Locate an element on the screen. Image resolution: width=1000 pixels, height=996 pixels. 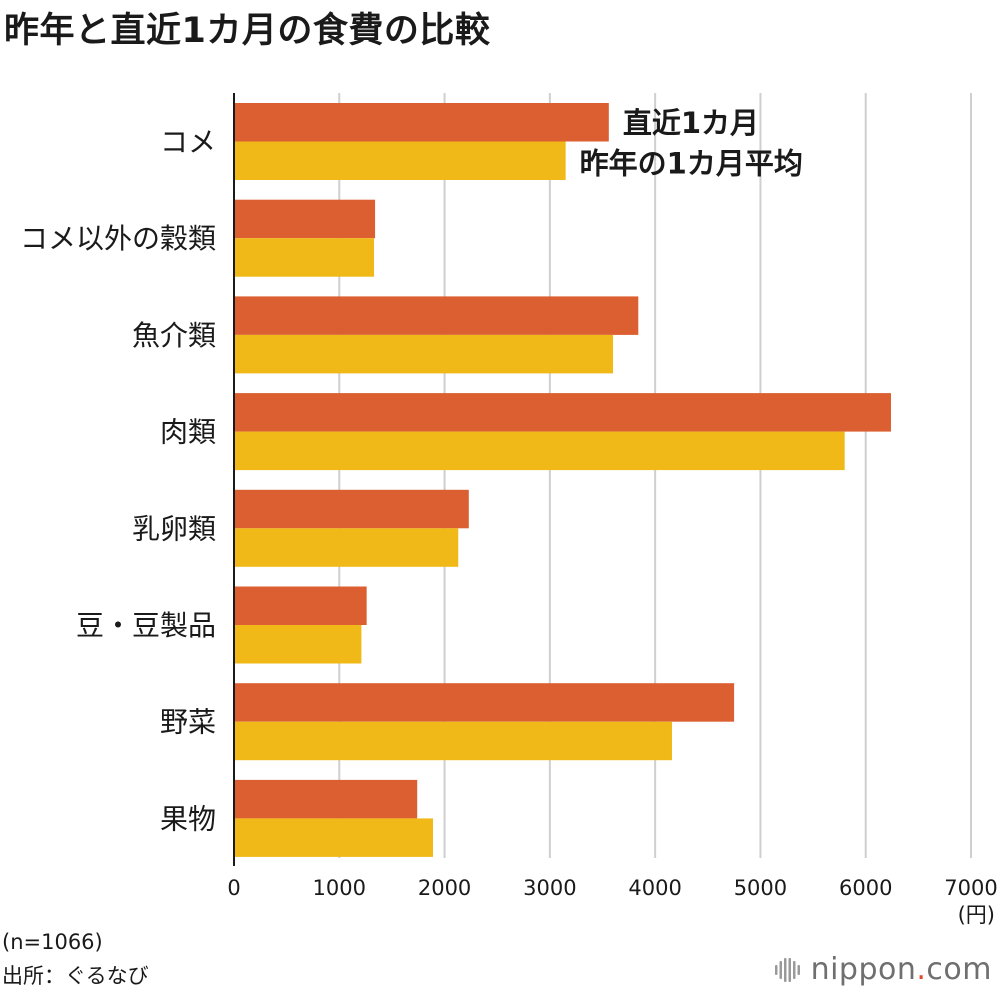
category-label: 豆・豆製品 is located at coordinates (146, 625).